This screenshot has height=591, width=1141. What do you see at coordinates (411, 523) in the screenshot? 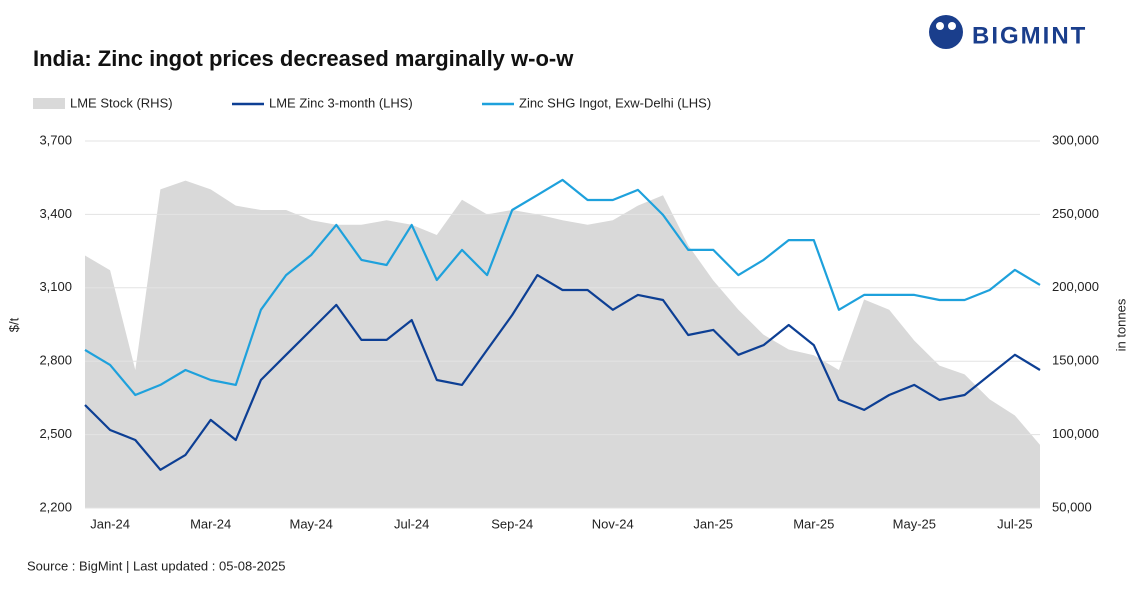
I see `x-tick-label: Jul-24` at bounding box center [411, 523].